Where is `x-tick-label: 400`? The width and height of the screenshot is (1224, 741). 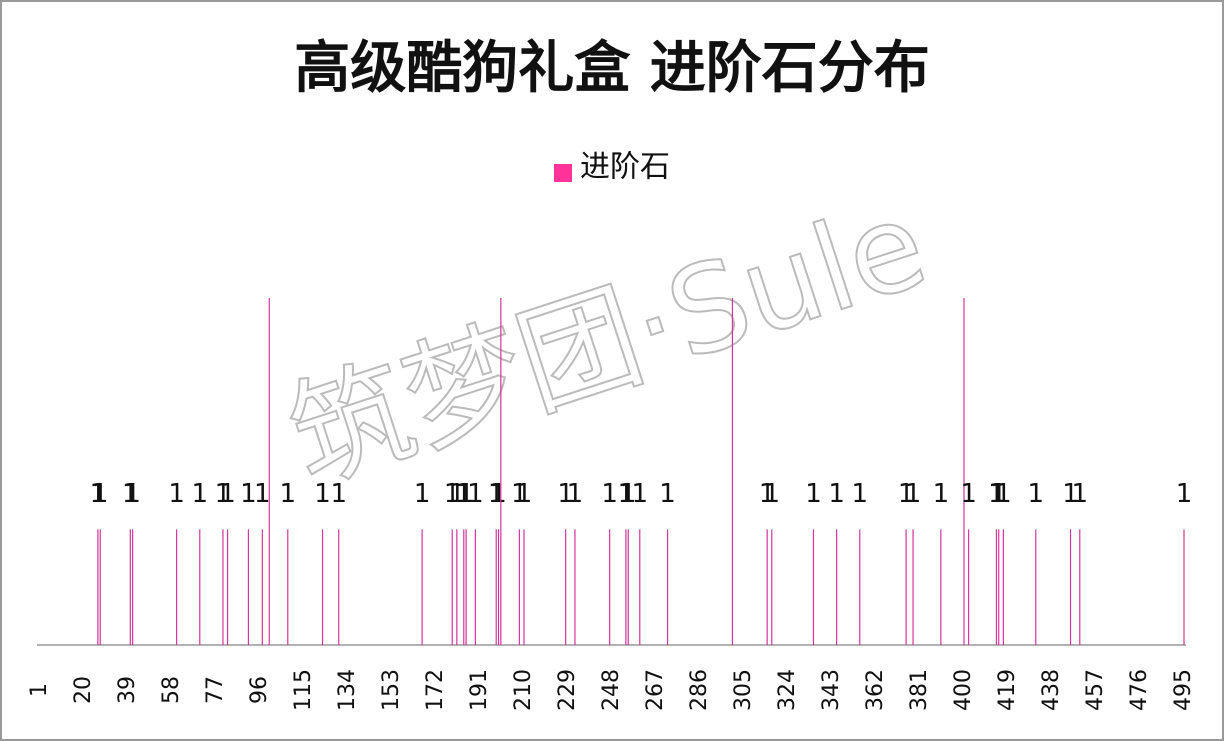 x-tick-label: 400 is located at coordinates (963, 690).